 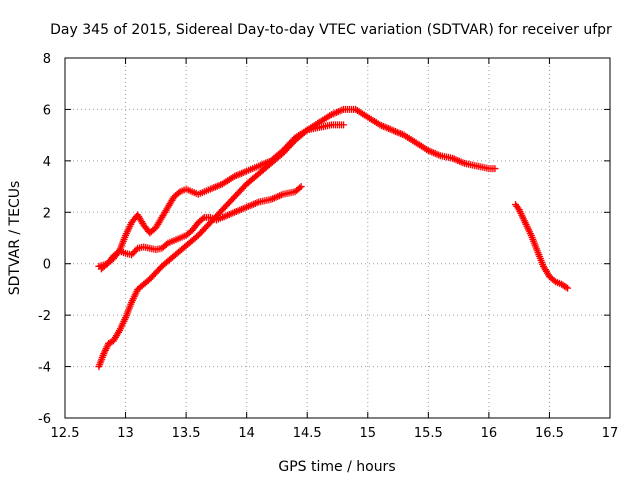 What do you see at coordinates (47, 213) in the screenshot?
I see `y-tick-label: 2` at bounding box center [47, 213].